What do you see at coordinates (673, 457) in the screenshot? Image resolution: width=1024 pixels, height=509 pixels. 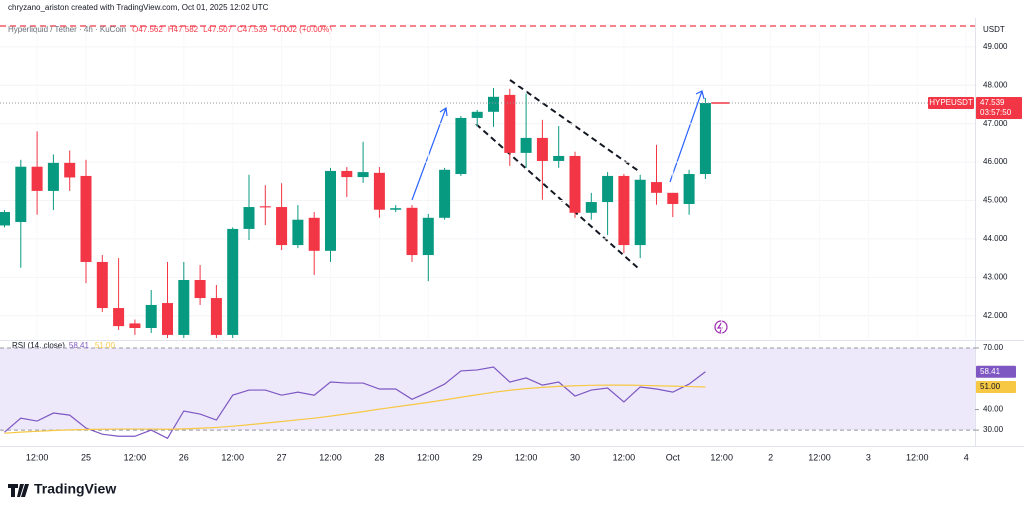 I see `x-tick-label: Oct` at bounding box center [673, 457].